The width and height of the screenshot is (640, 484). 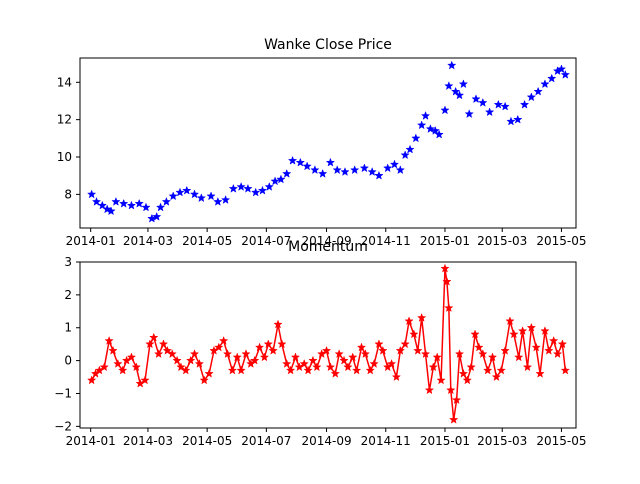 What do you see at coordinates (326, 441) in the screenshot?
I see `momentum-x-tick-label: 2014-09` at bounding box center [326, 441].